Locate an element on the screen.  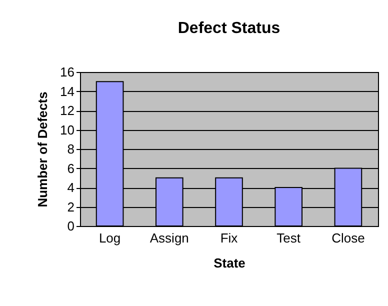
y-tick-label: 4 is located at coordinates (70, 187).